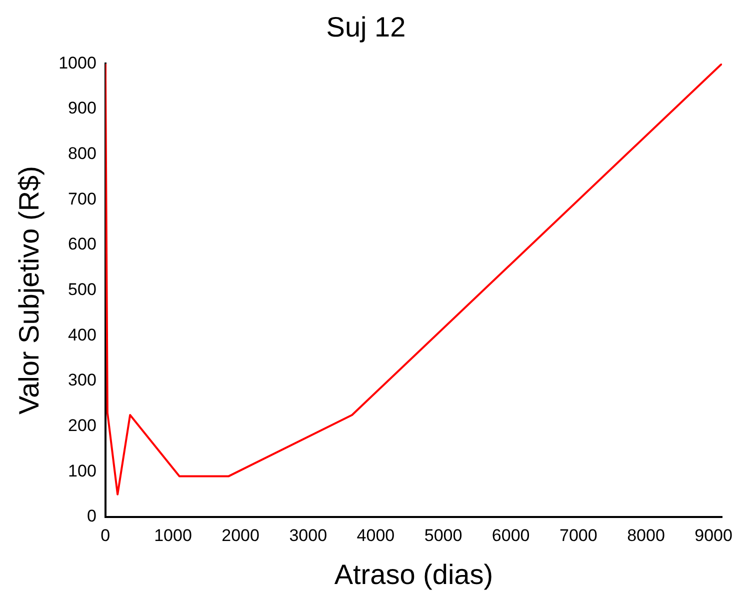  I want to click on y-tick-label: 500, so click(82, 289).